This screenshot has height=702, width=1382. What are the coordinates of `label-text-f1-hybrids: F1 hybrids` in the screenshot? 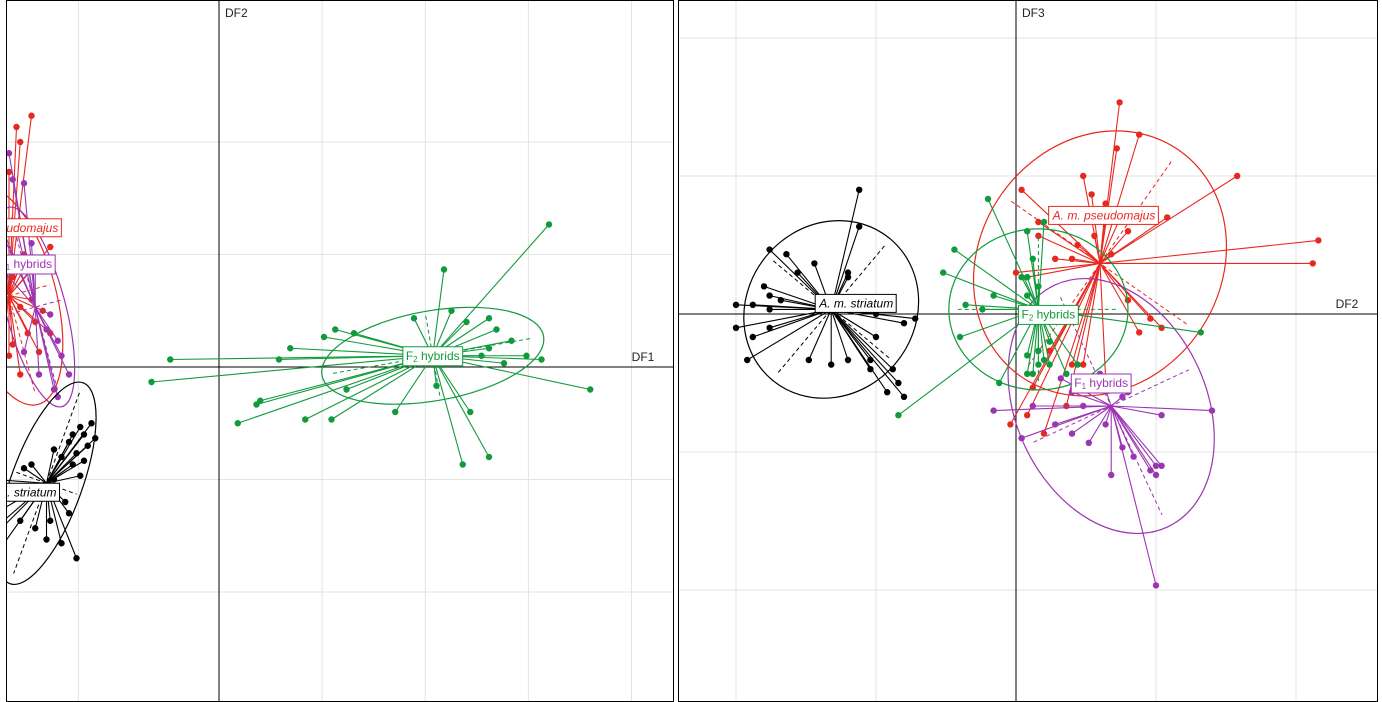 It's located at (1101, 383).